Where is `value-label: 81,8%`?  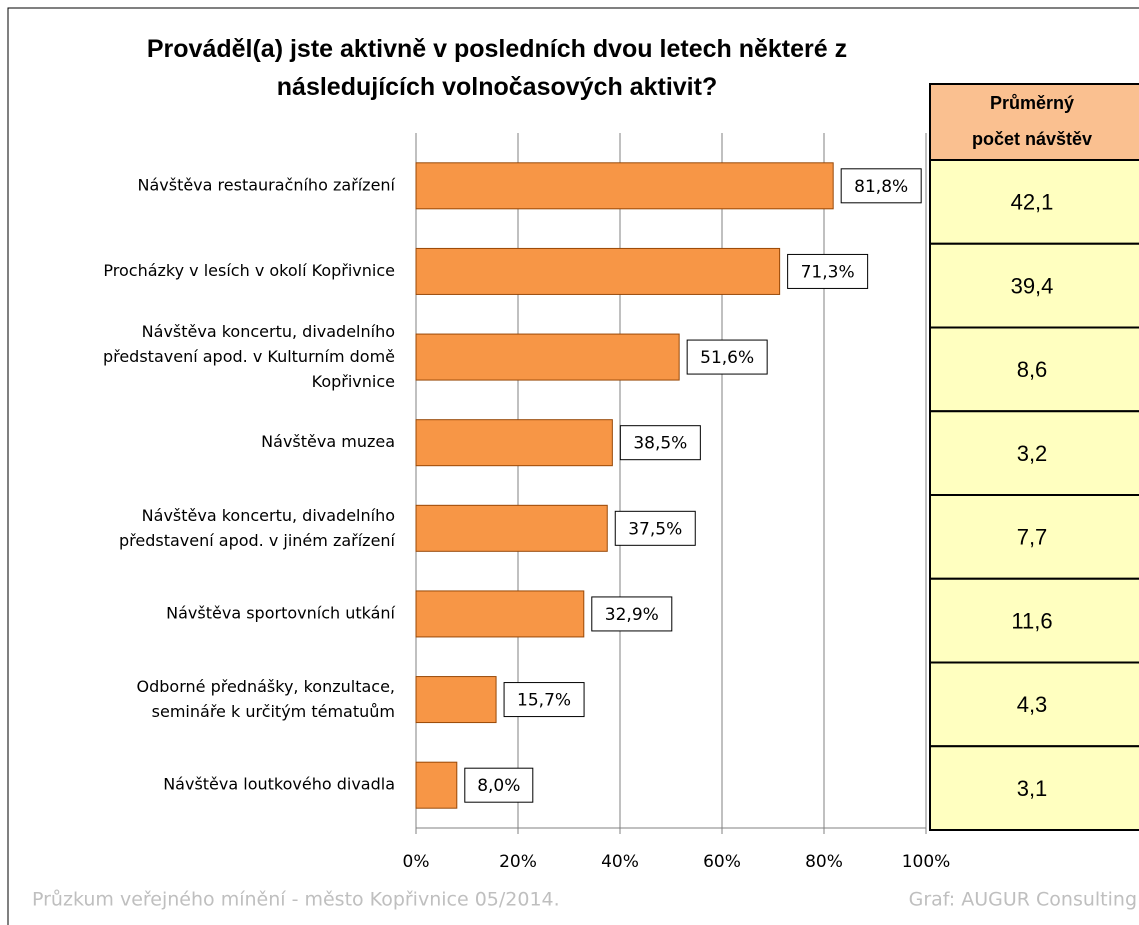
value-label: 81,8% is located at coordinates (881, 187).